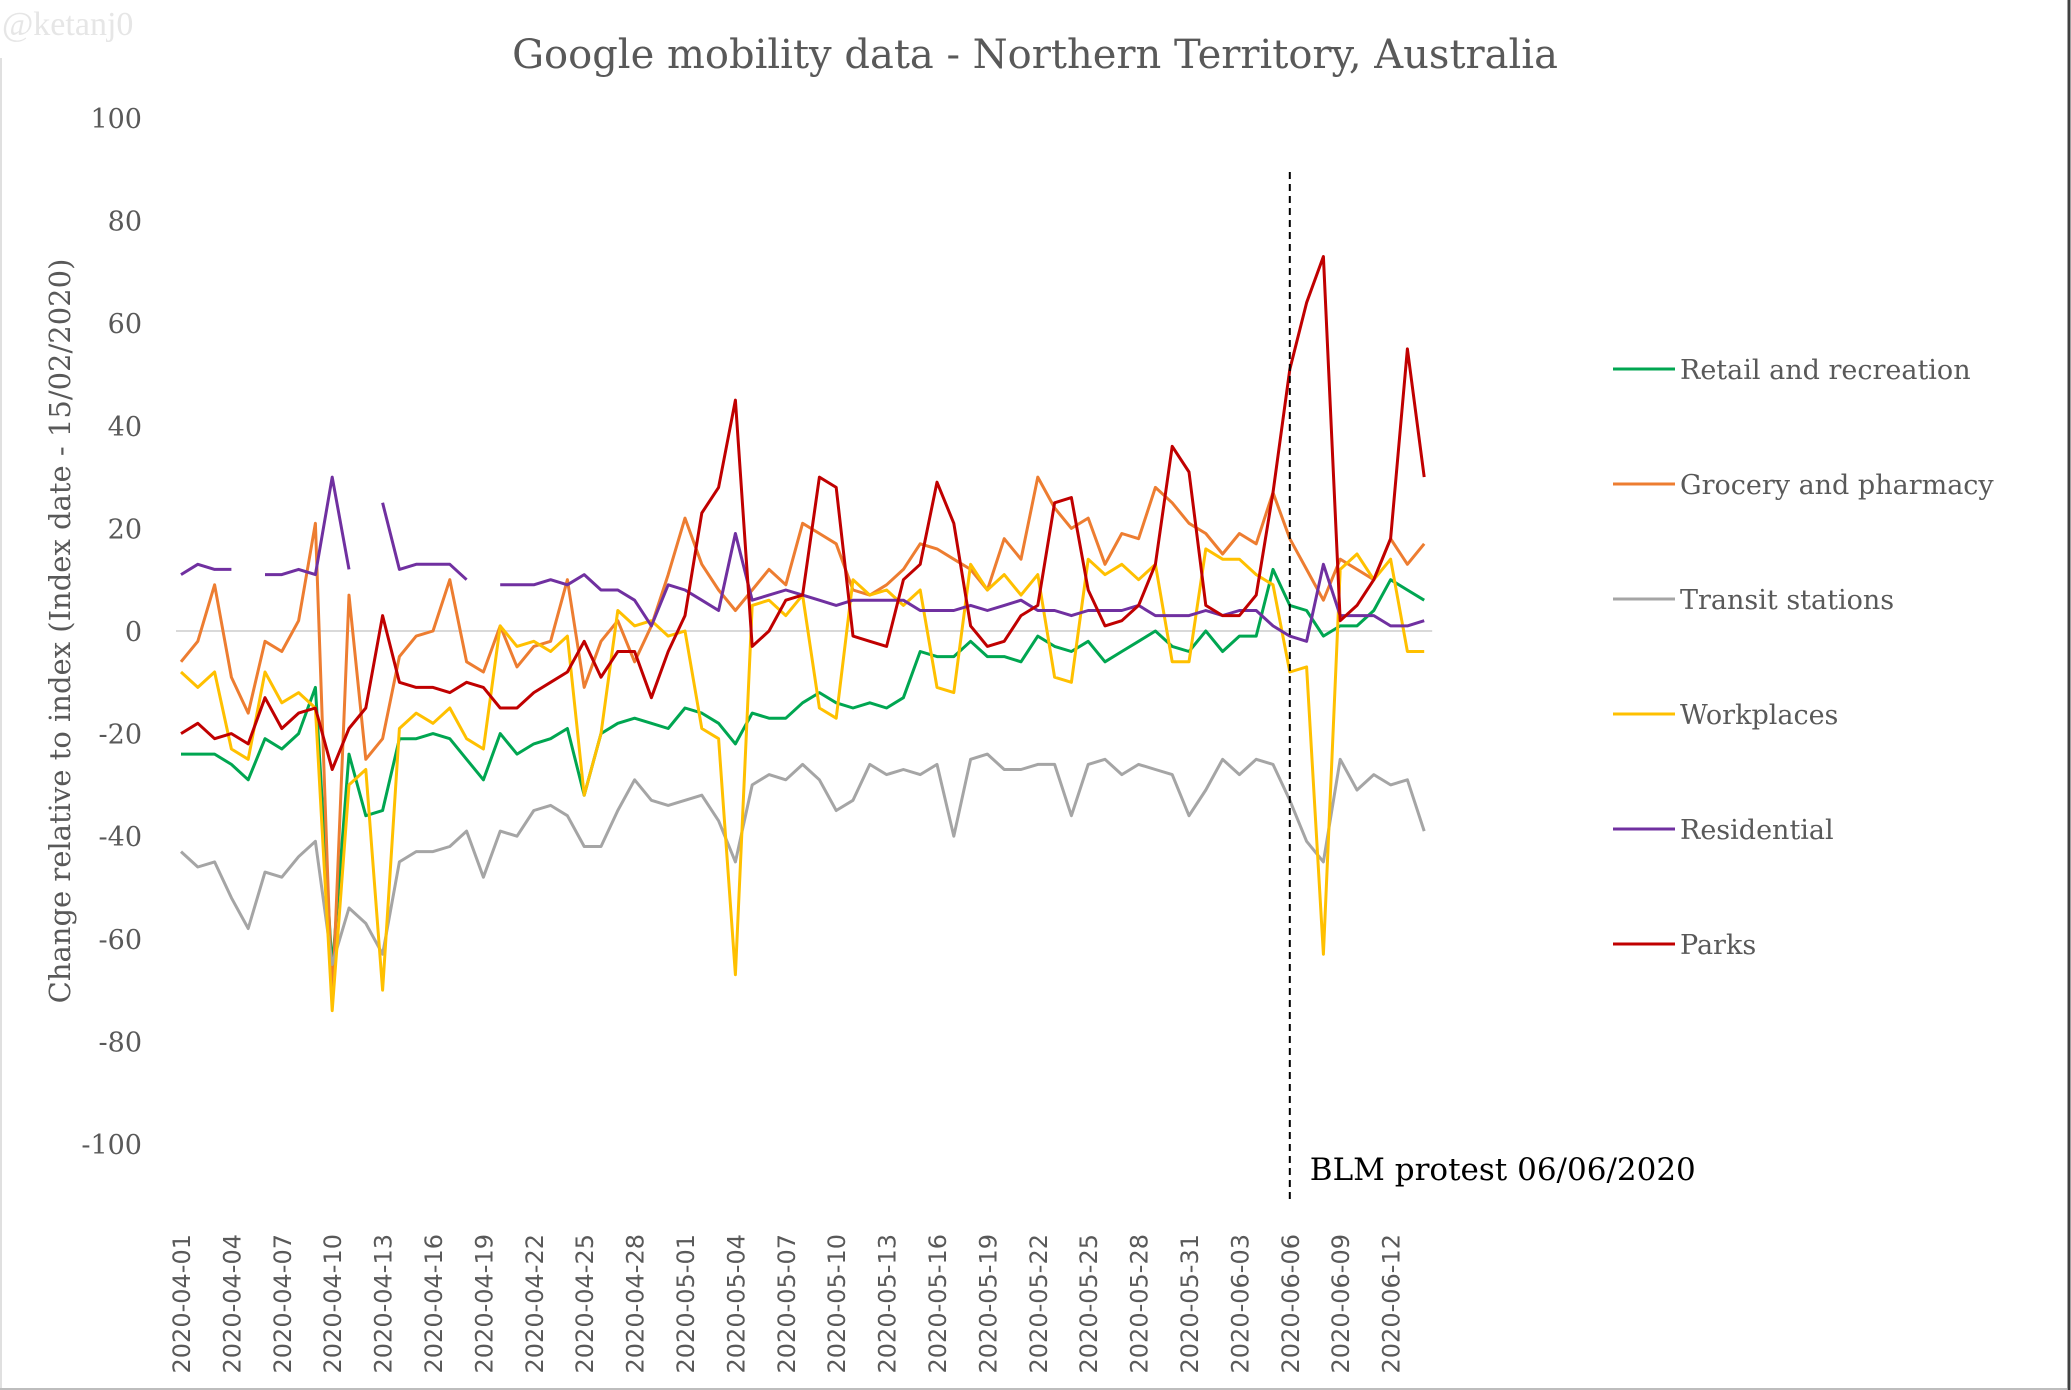  I want to click on legend-item: Retail and recreation, so click(1792, 370).